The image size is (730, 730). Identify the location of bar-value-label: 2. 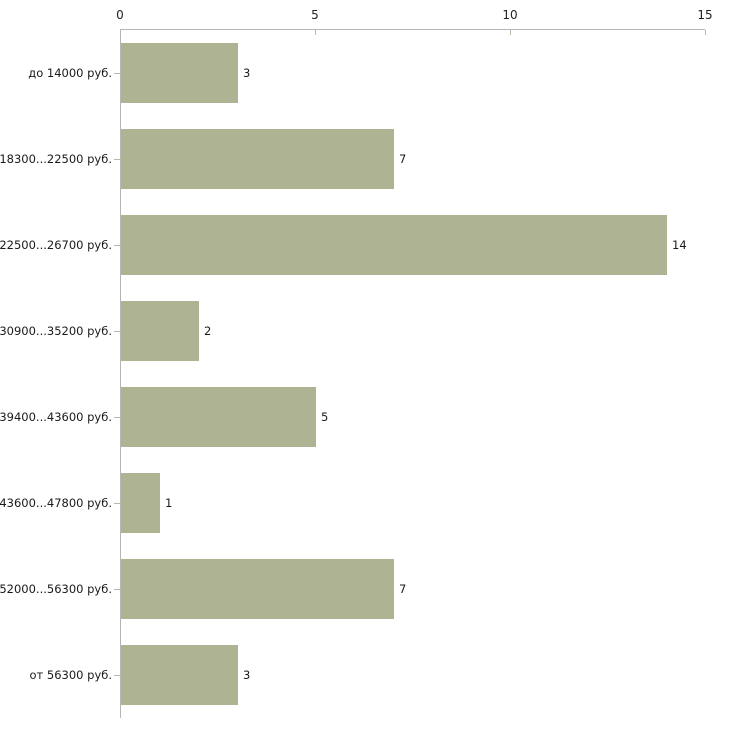
(208, 331).